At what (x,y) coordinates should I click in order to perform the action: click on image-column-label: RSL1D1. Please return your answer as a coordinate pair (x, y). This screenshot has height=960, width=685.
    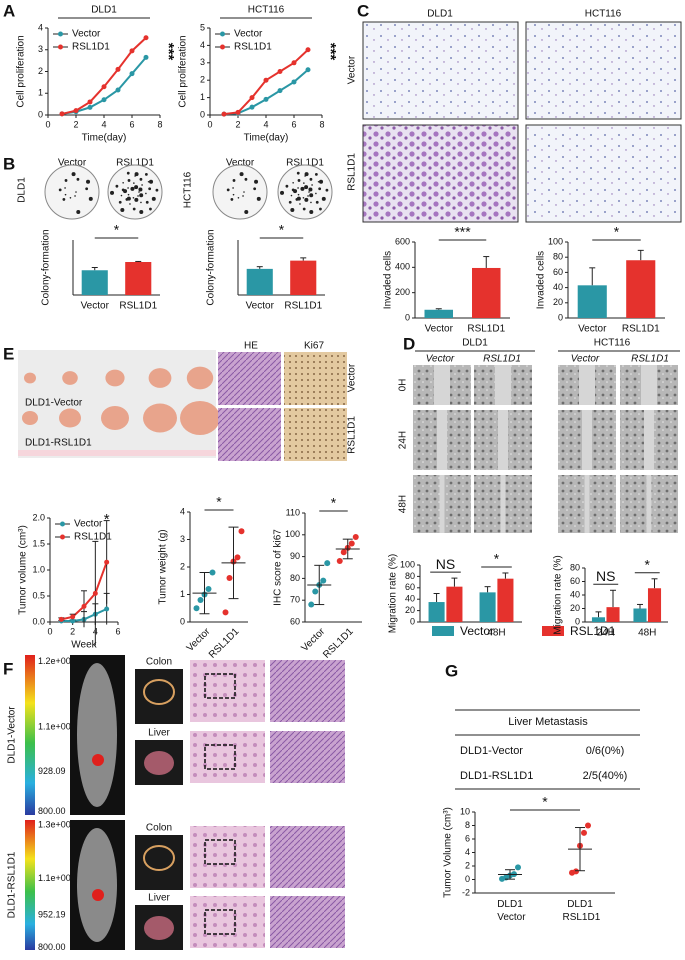
    Looking at the image, I should click on (650, 359).